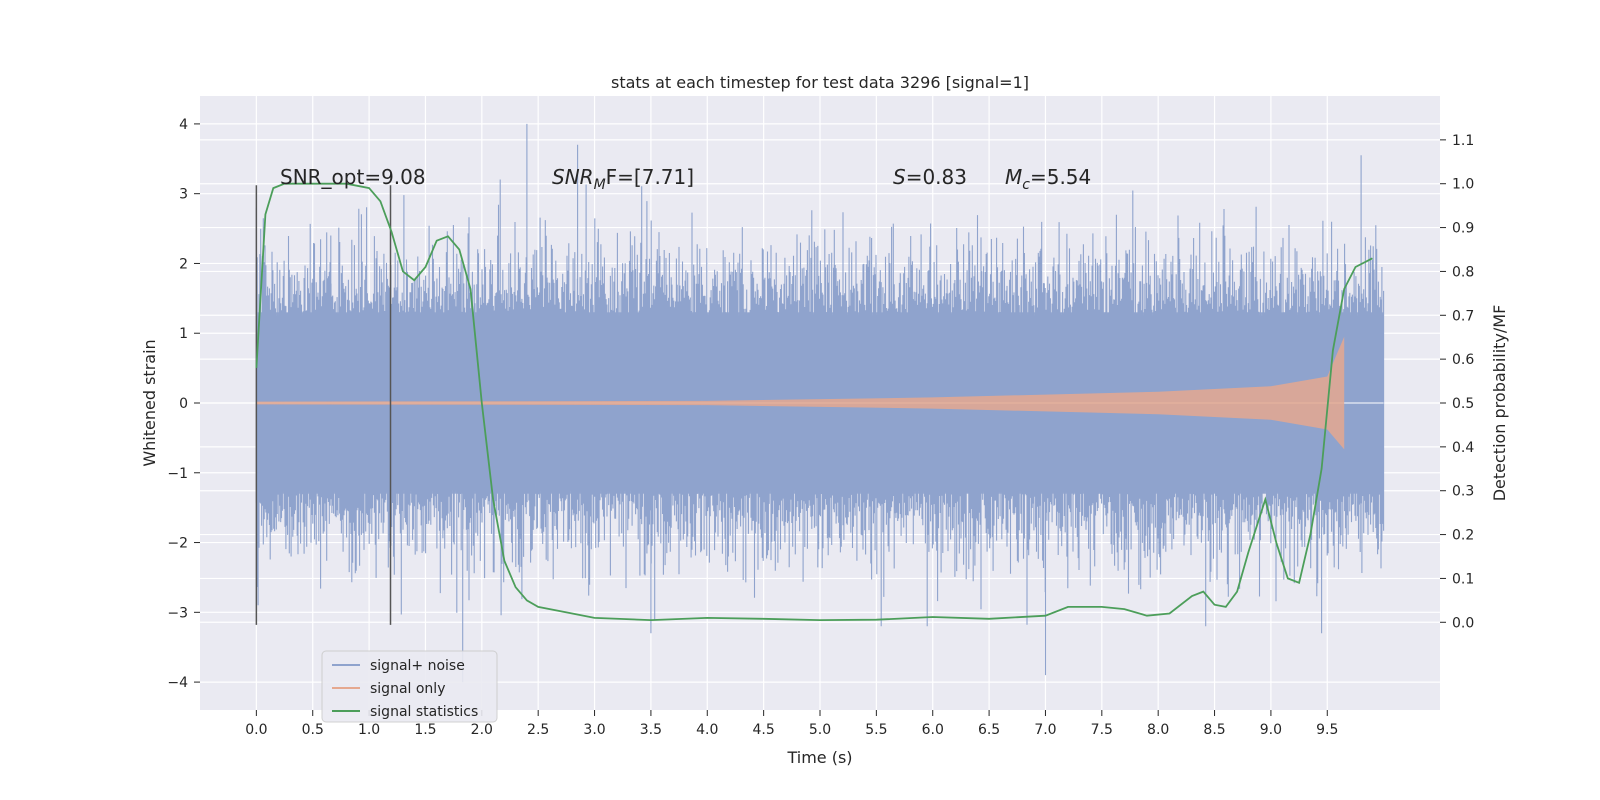 The image size is (1600, 800). What do you see at coordinates (594, 730) in the screenshot?
I see `x-tick-label: 3.0` at bounding box center [594, 730].